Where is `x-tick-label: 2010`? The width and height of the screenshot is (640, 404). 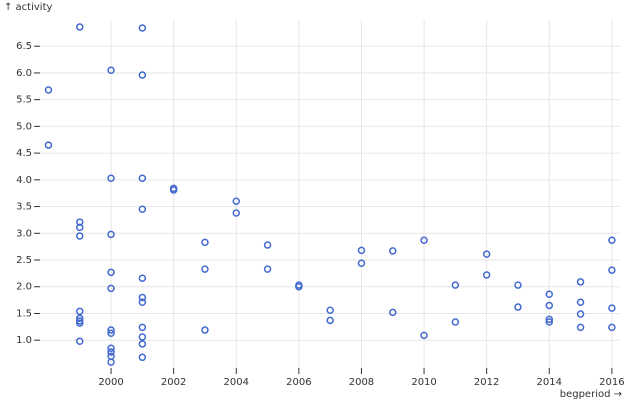 x-tick-label: 2010 is located at coordinates (423, 382).